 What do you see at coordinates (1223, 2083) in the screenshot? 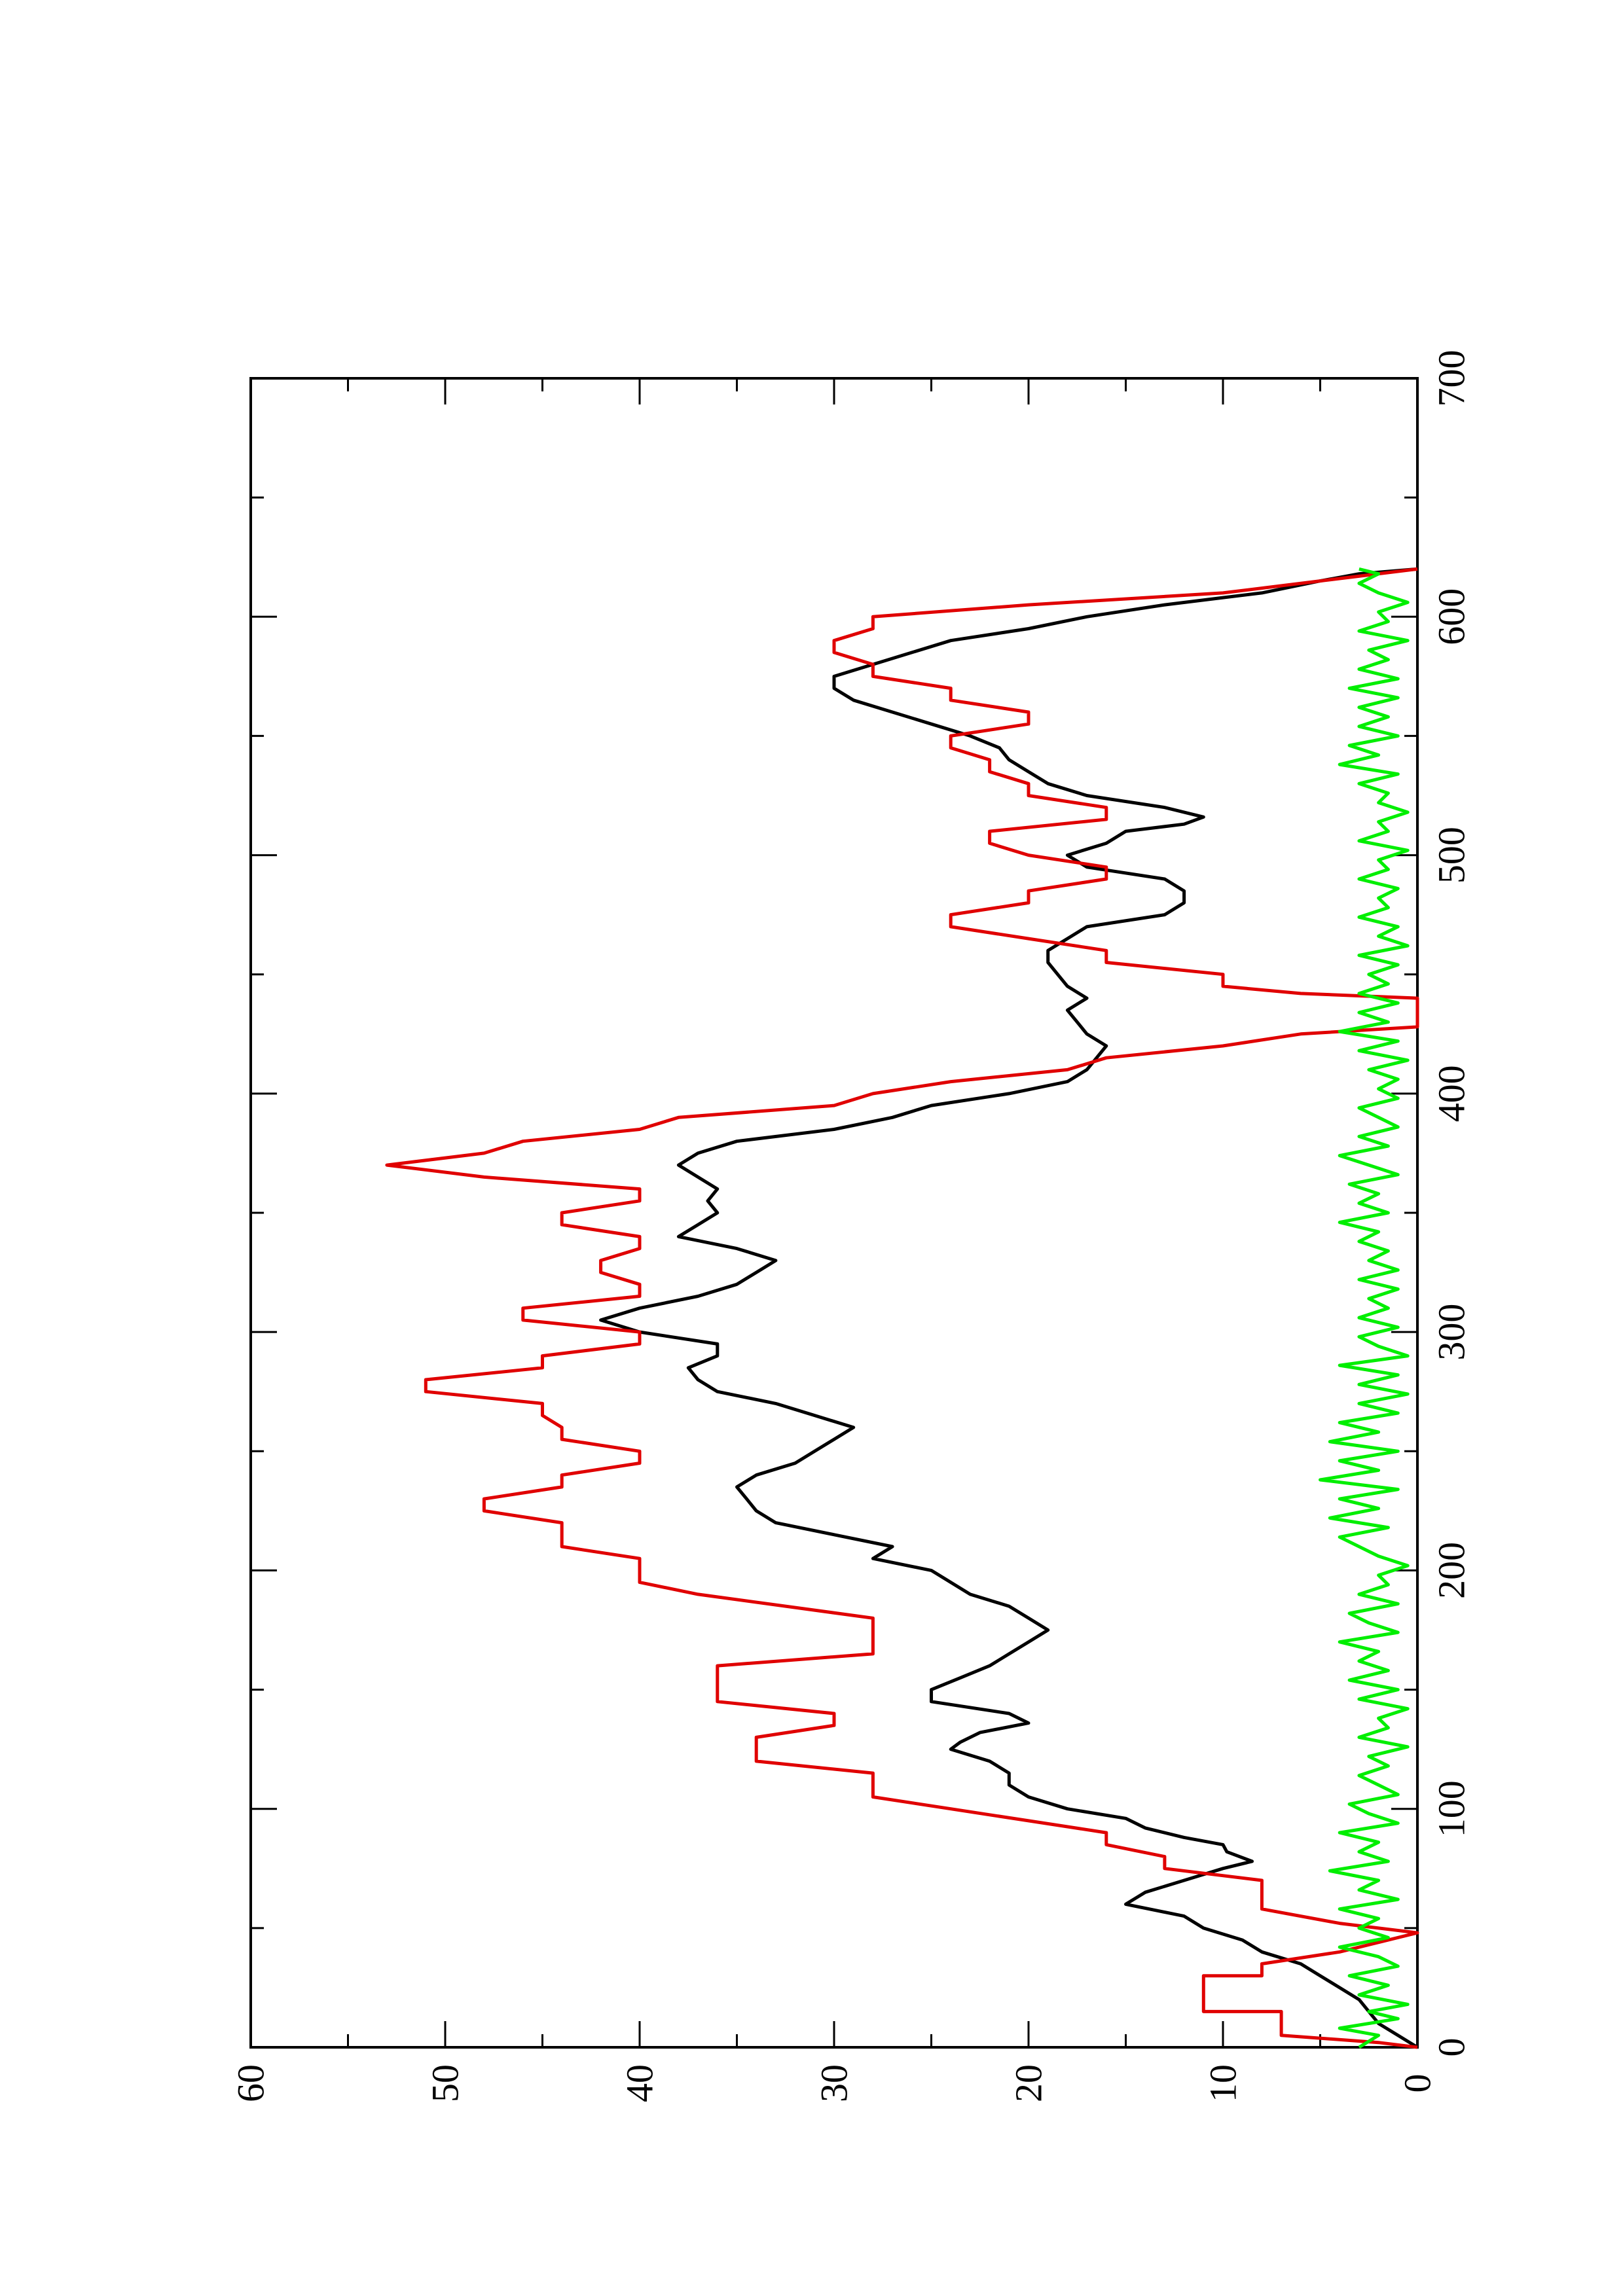
I see `y-tick-label: 10` at bounding box center [1223, 2083].